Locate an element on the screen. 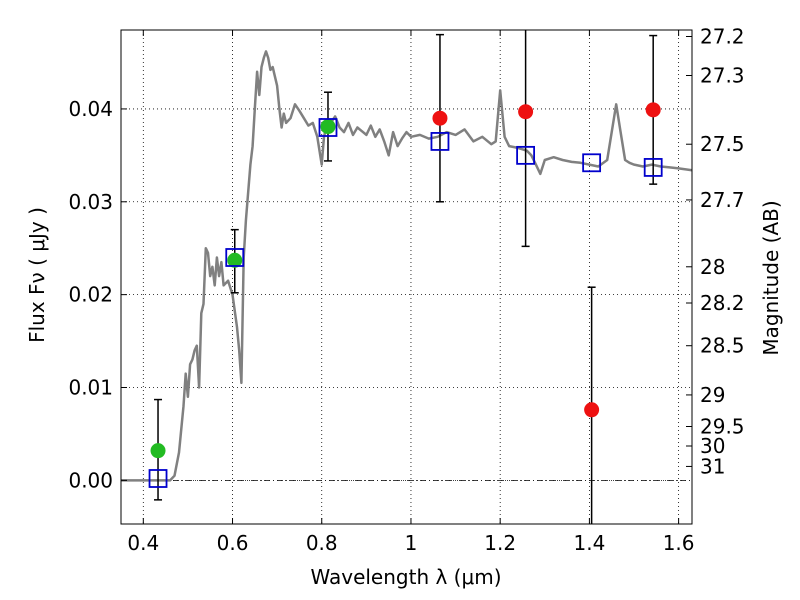 This screenshot has height=600, width=800. x-tick-label: 0.4 is located at coordinates (143, 543).